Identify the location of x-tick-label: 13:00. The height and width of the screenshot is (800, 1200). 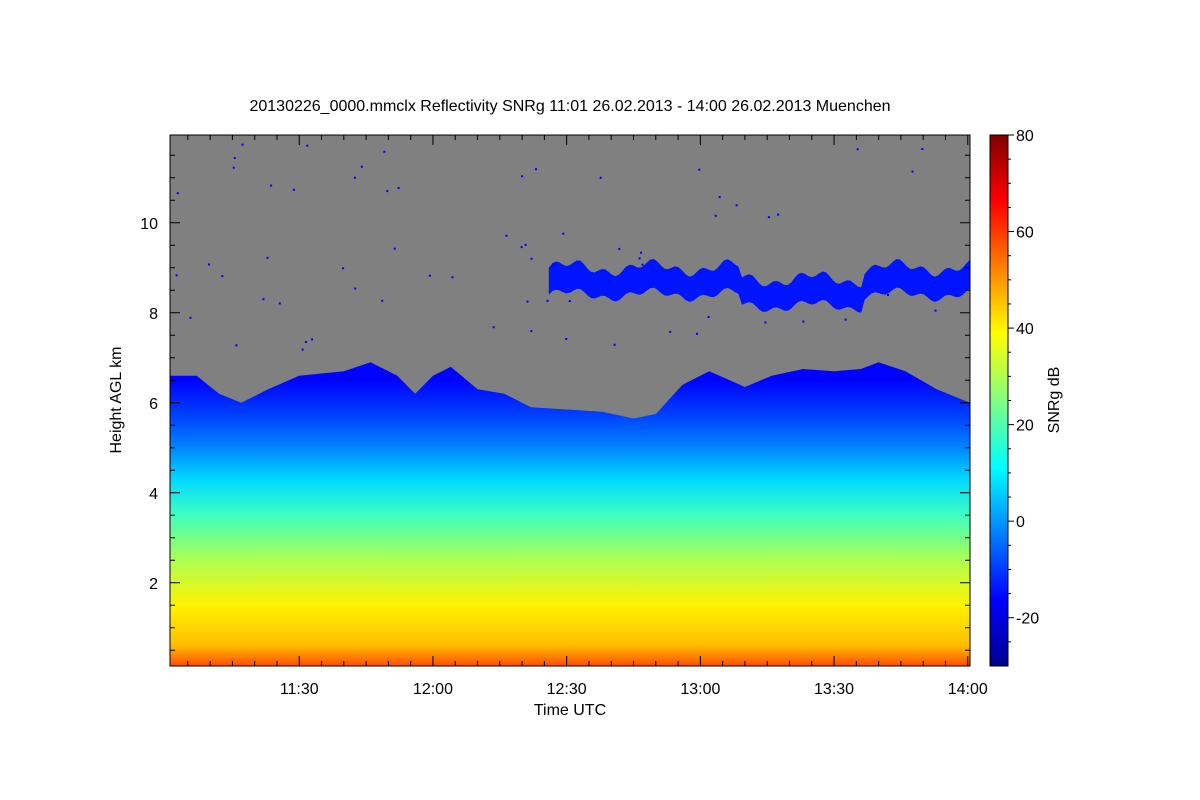
(700, 689).